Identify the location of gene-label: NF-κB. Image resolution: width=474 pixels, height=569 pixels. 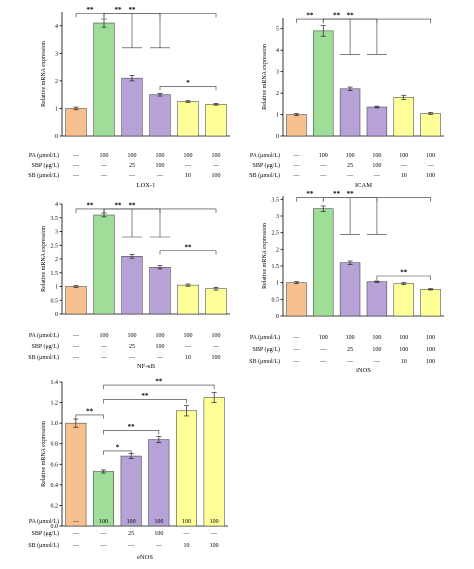
(146, 366).